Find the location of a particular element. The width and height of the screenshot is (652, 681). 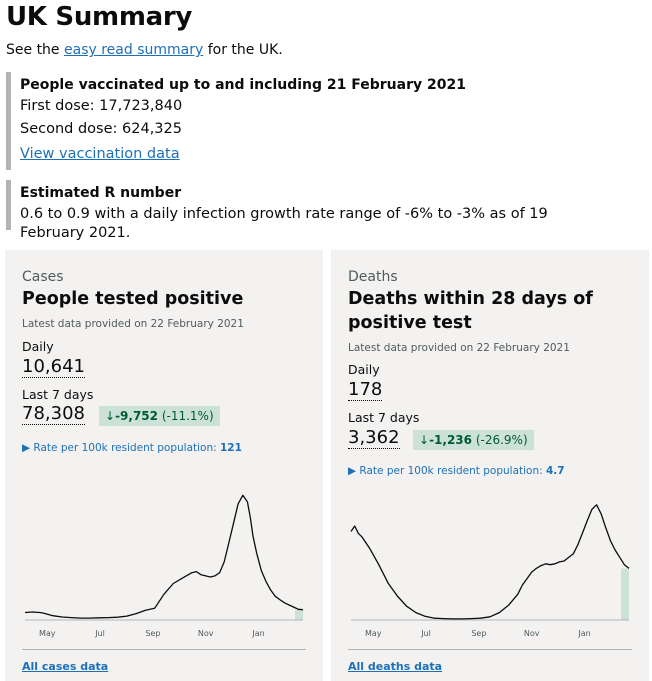

rate-value: 121 is located at coordinates (231, 448).